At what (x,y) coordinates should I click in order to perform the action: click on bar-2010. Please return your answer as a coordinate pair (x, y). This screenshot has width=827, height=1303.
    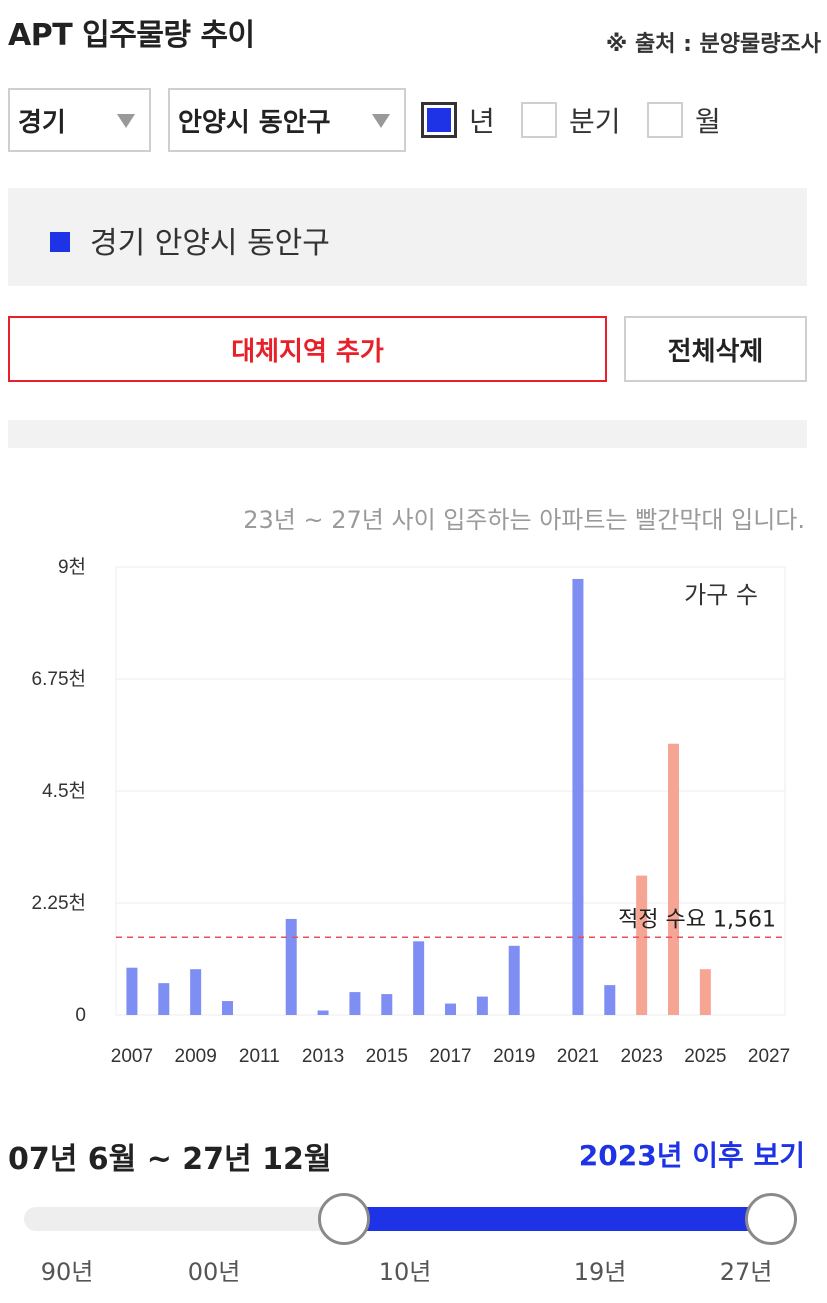
    Looking at the image, I should click on (227, 1008).